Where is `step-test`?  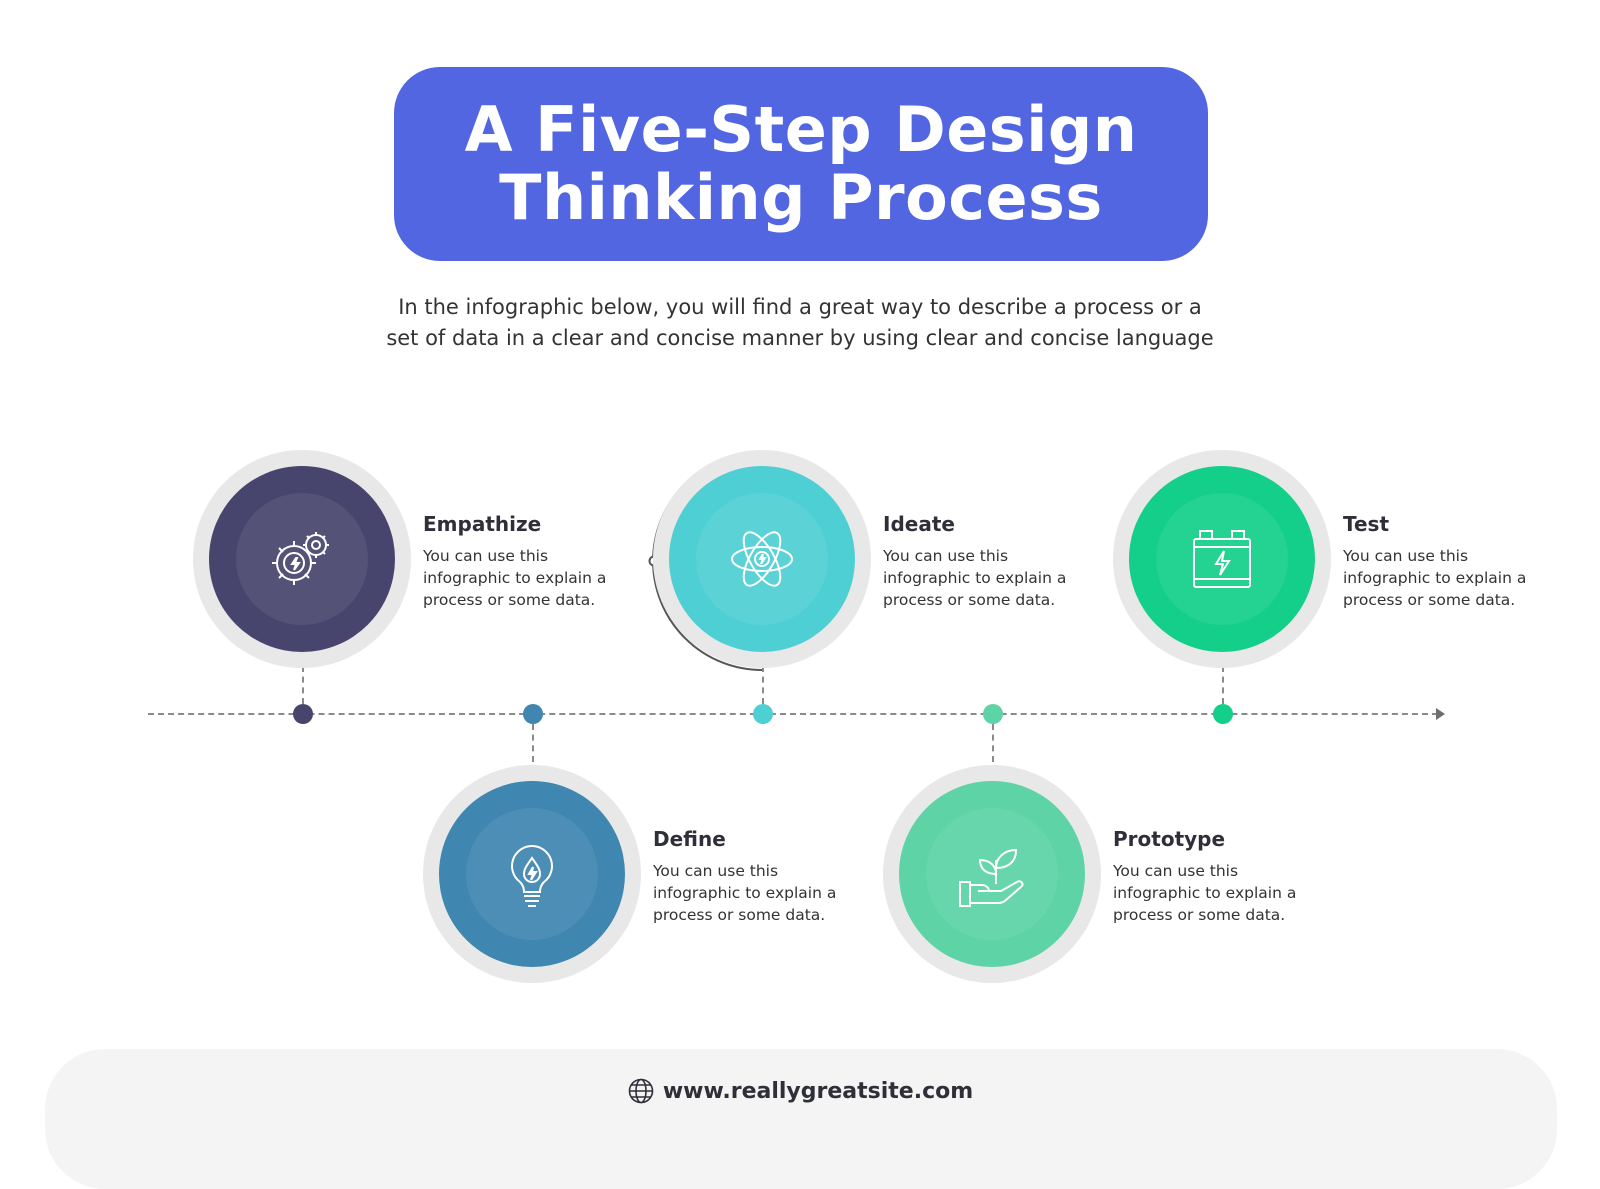 step-test is located at coordinates (1222, 559).